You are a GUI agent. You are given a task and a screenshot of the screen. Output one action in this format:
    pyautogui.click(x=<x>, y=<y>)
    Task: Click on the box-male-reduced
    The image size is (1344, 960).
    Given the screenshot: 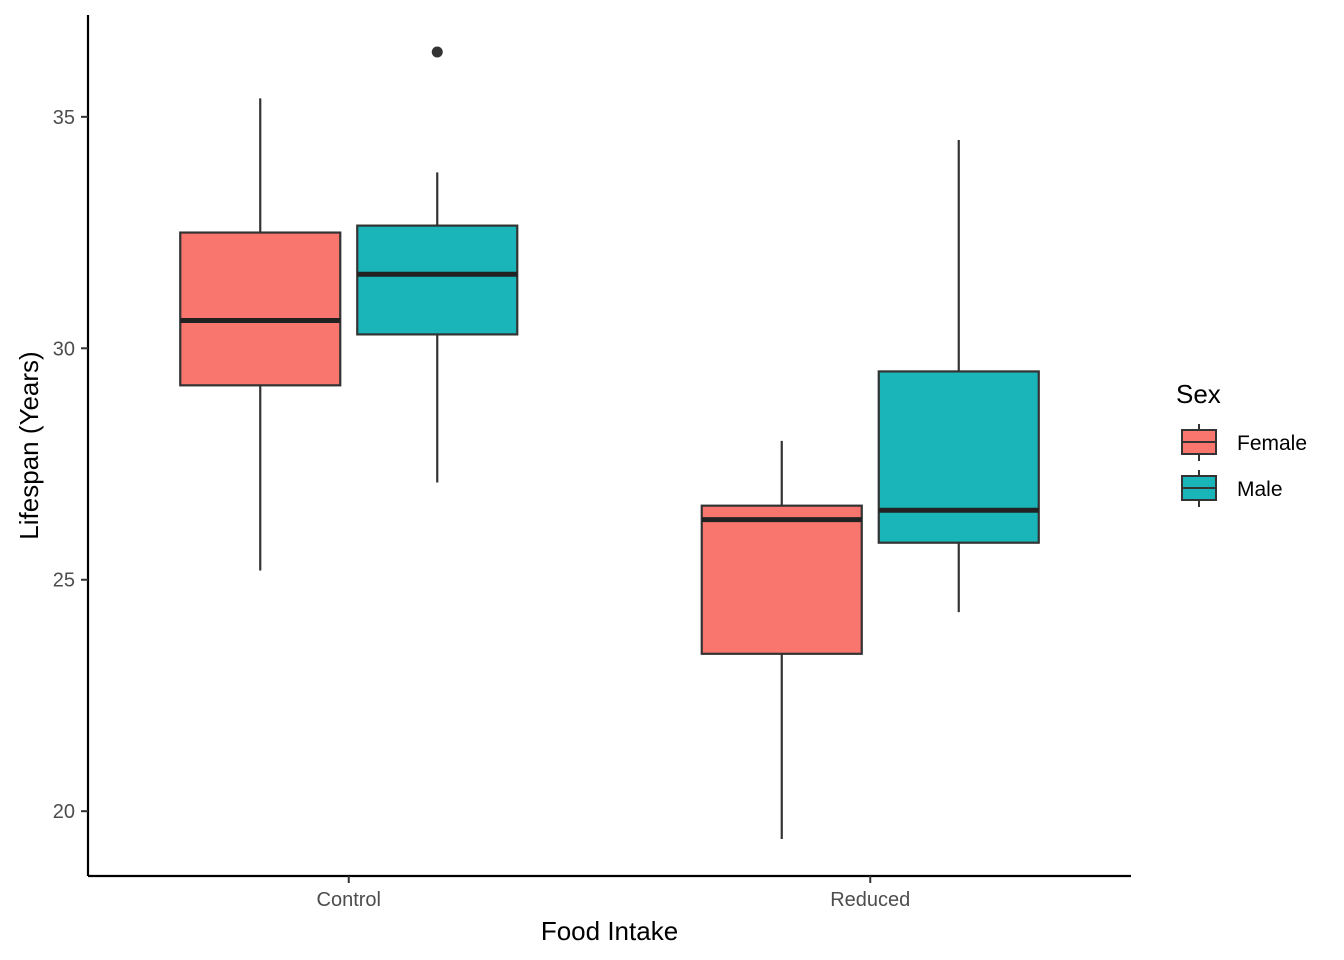 What is the action you would take?
    pyautogui.click(x=958, y=376)
    